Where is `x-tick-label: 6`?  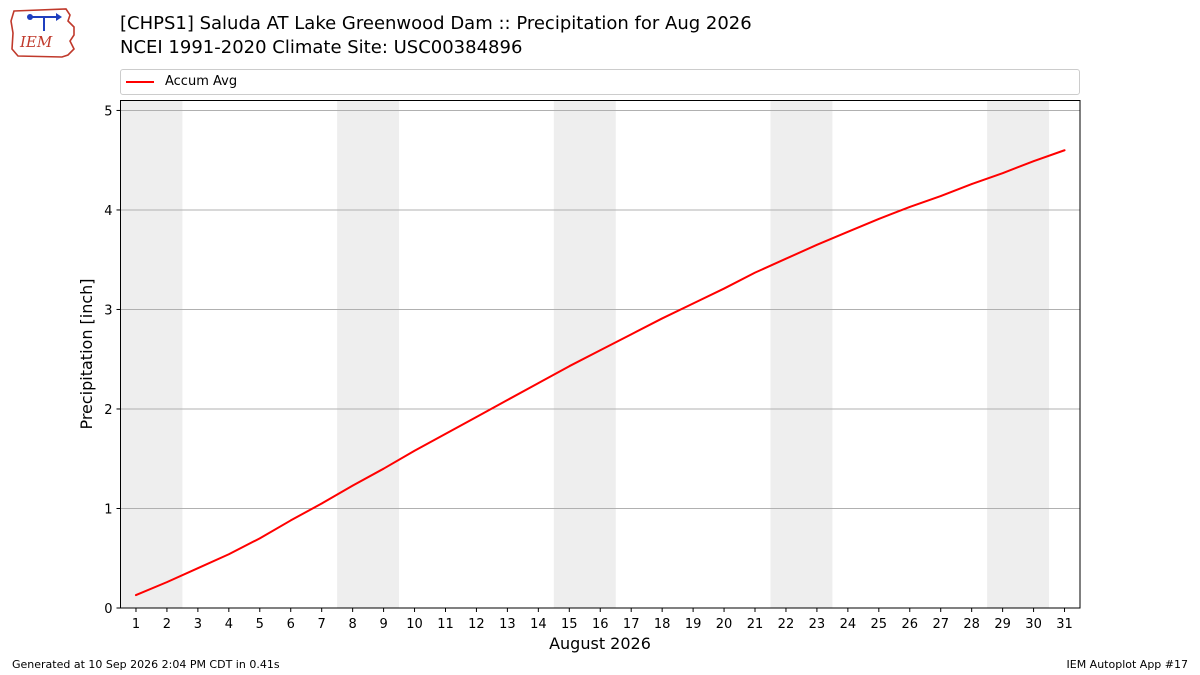 x-tick-label: 6 is located at coordinates (291, 624).